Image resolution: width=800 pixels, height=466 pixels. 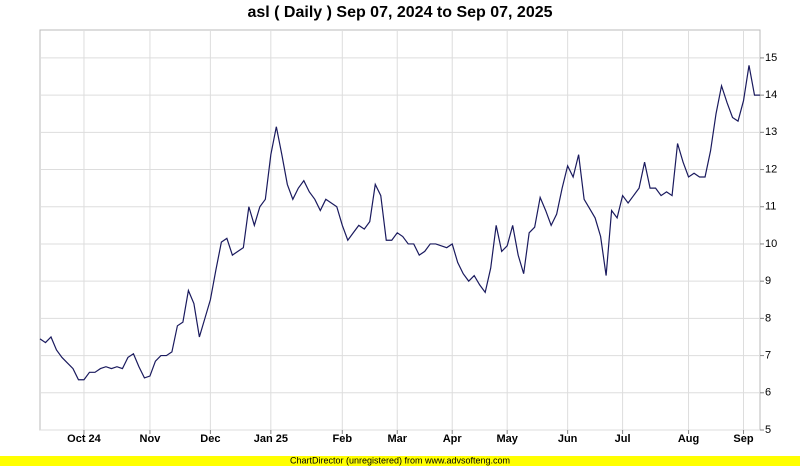 What do you see at coordinates (771, 95) in the screenshot?
I see `y-tick-label: 14` at bounding box center [771, 95].